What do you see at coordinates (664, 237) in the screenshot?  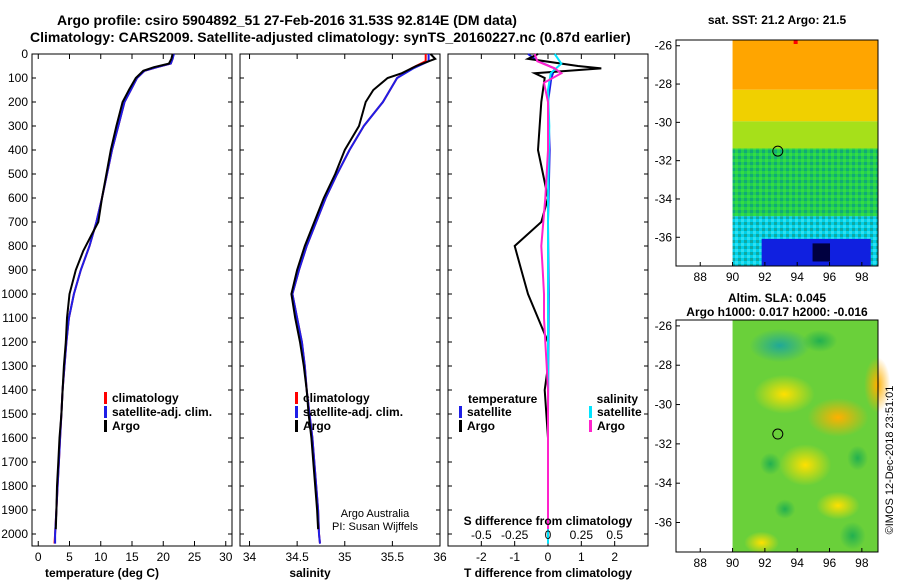 I see `map-0-y-tick-label: -36` at bounding box center [664, 237].